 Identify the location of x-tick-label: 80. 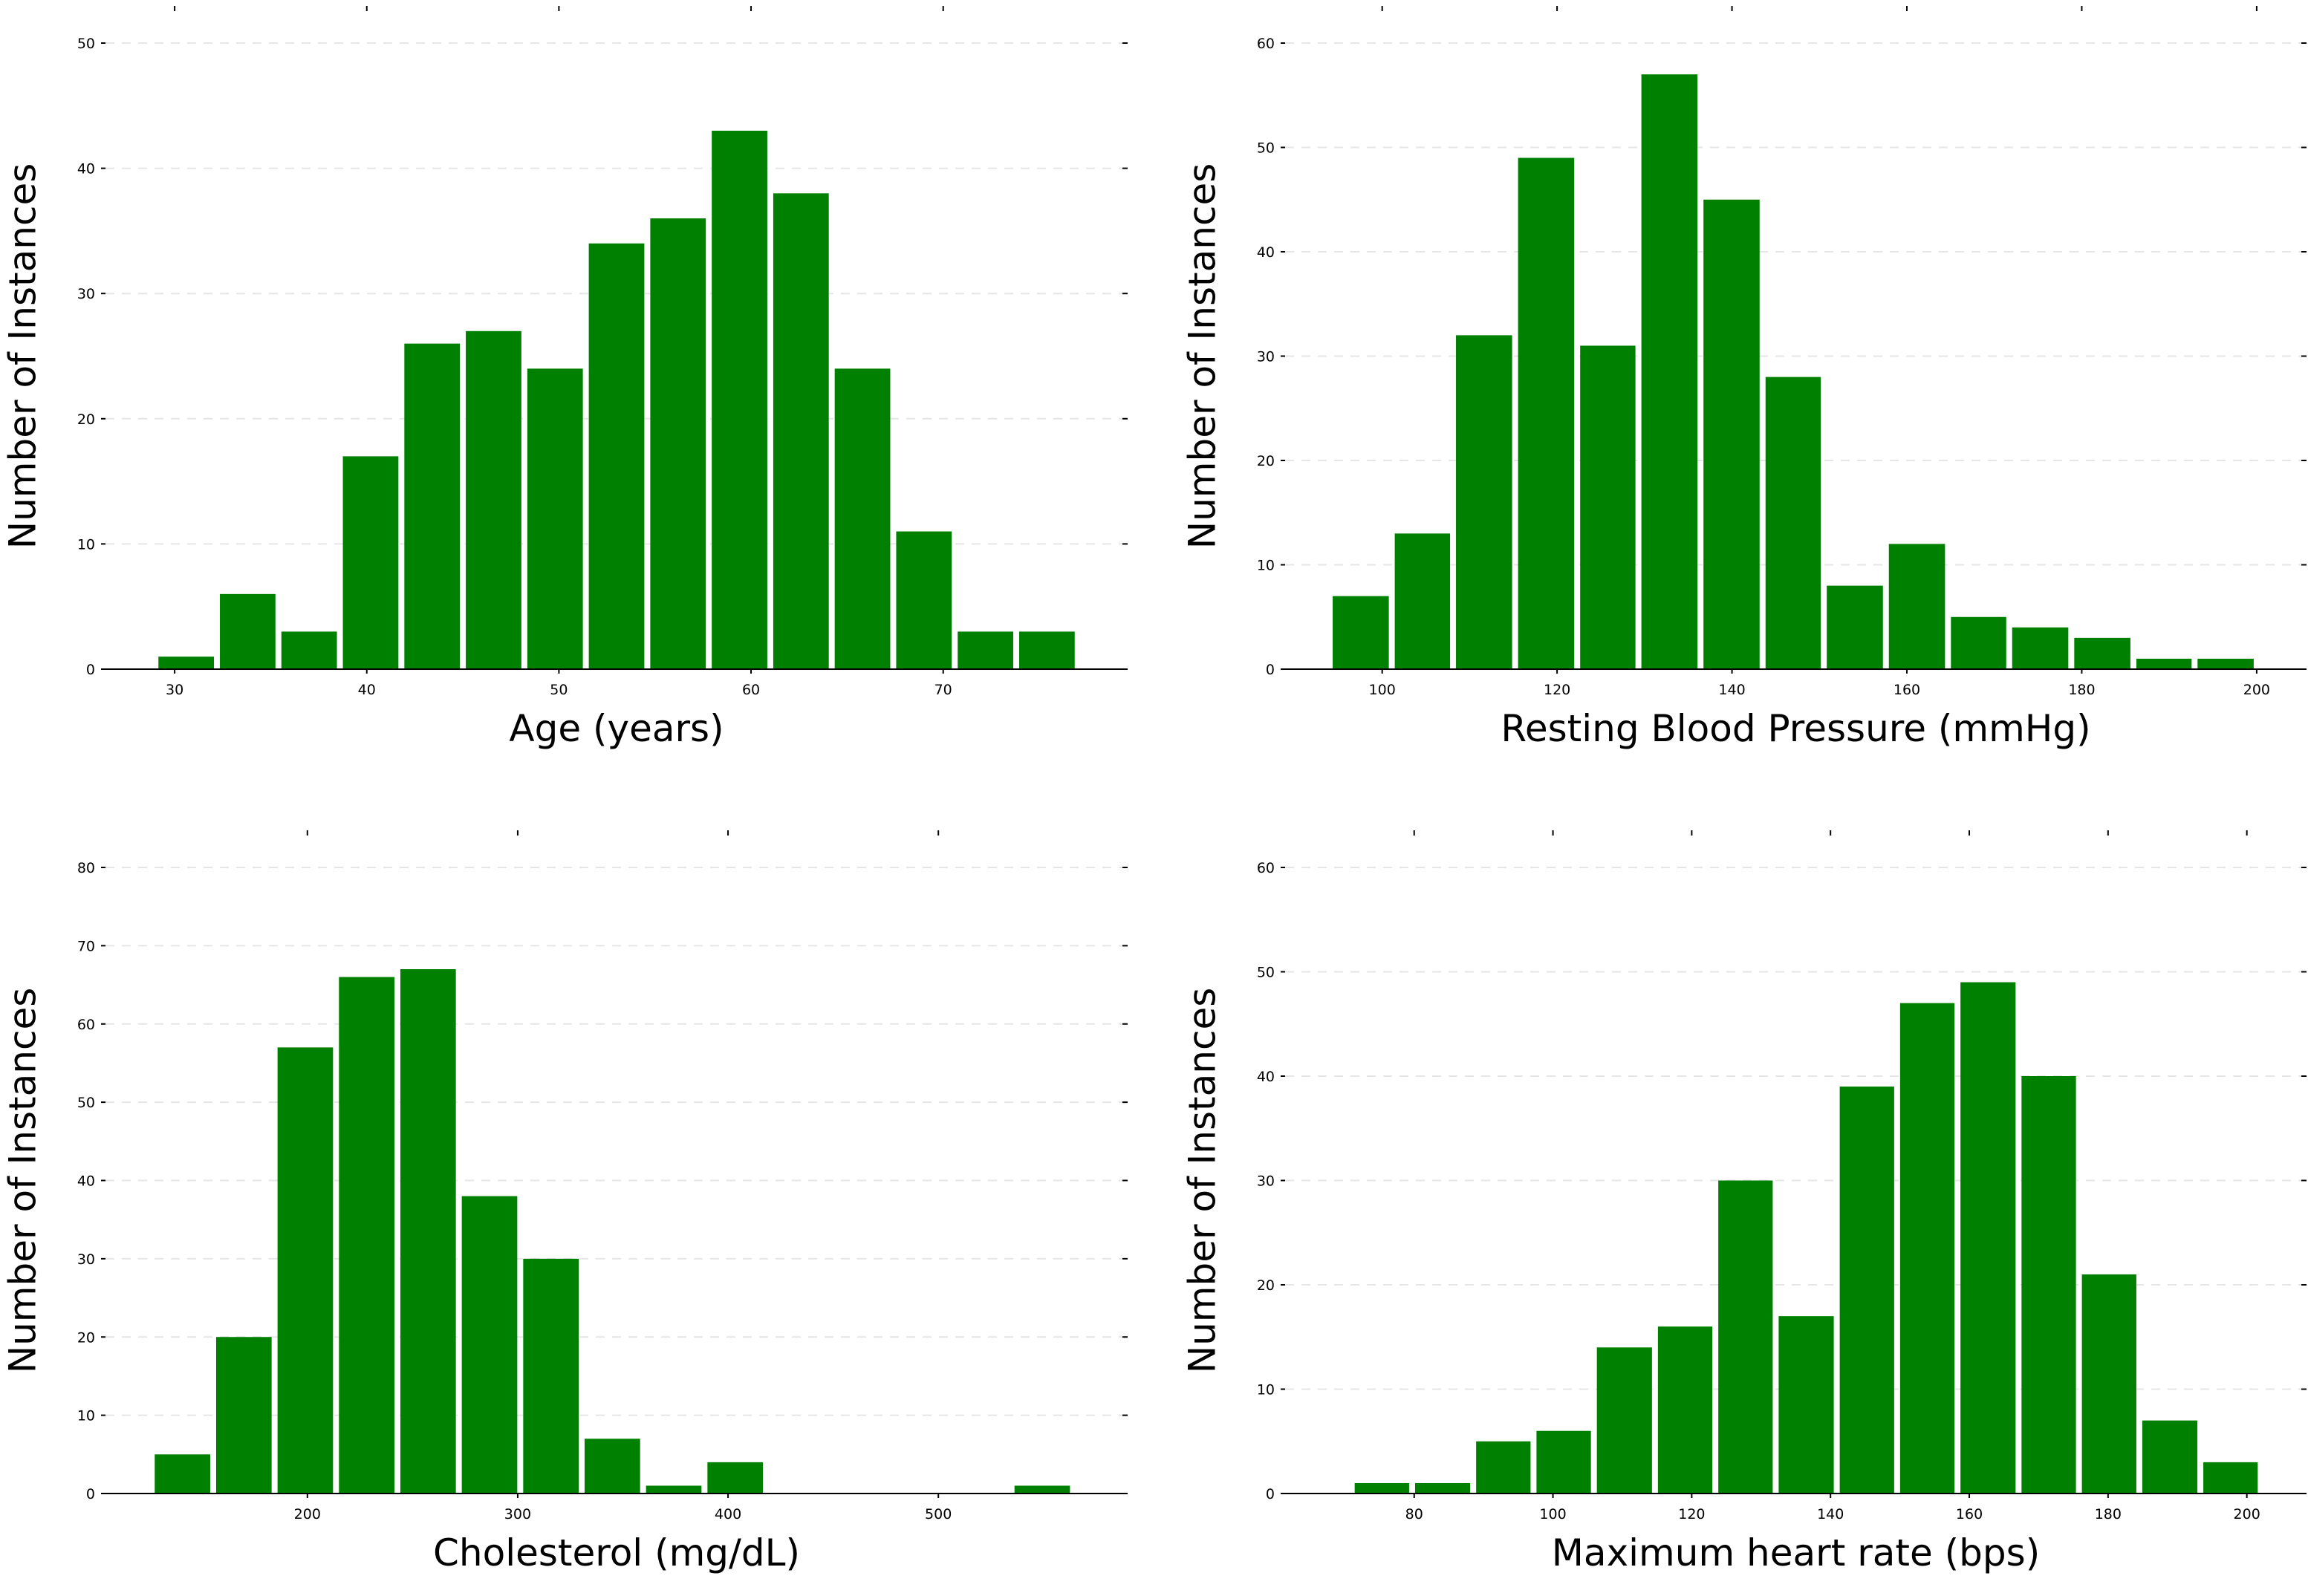
(1414, 1514).